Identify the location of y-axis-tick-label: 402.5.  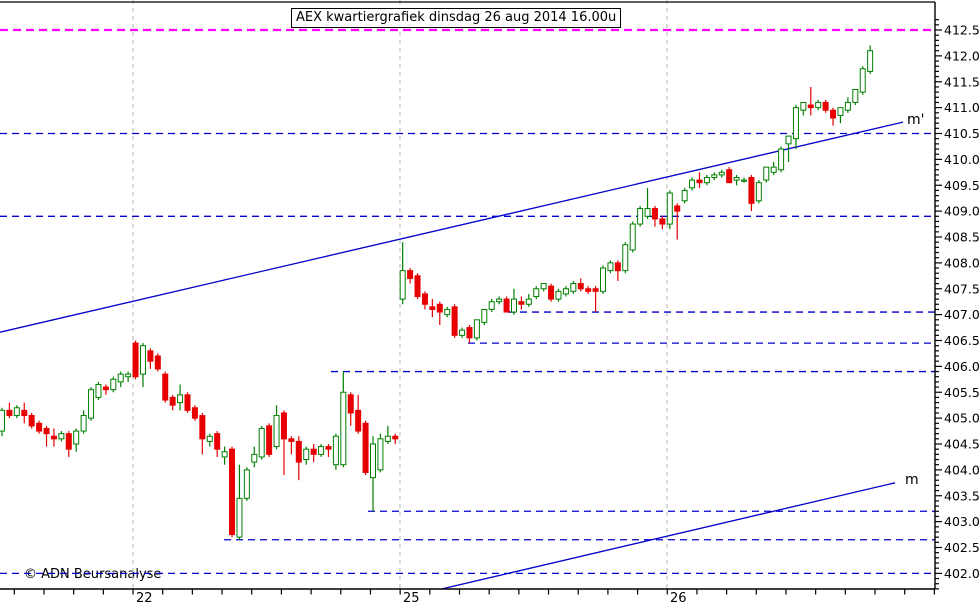
(962, 547).